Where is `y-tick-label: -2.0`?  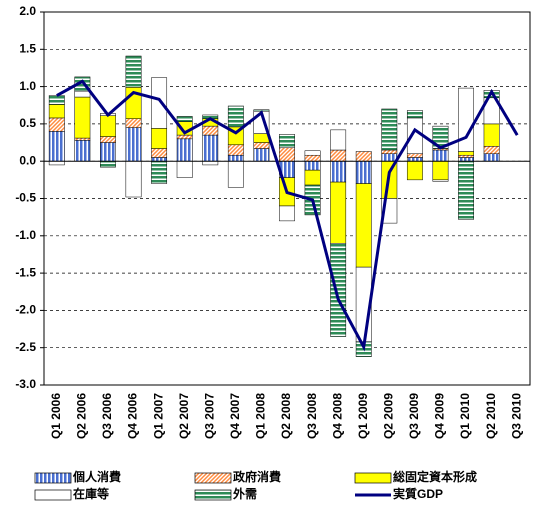 y-tick-label: -2.0 is located at coordinates (25, 310).